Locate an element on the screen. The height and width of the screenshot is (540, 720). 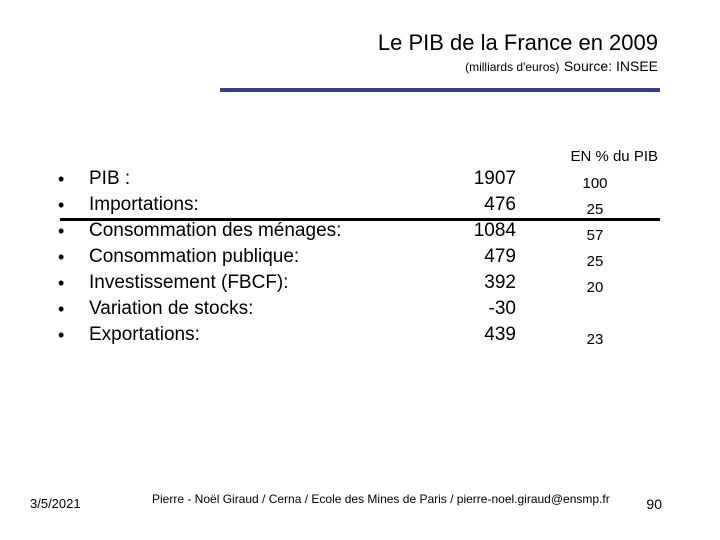
footer-date: 3/5/2021 is located at coordinates (55, 503).